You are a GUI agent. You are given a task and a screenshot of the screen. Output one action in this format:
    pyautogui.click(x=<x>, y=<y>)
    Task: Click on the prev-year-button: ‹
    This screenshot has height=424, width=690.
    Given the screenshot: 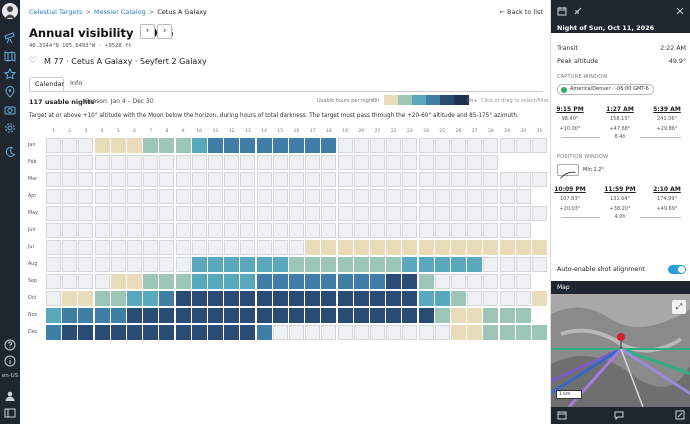 What is the action you would take?
    pyautogui.click(x=147, y=31)
    